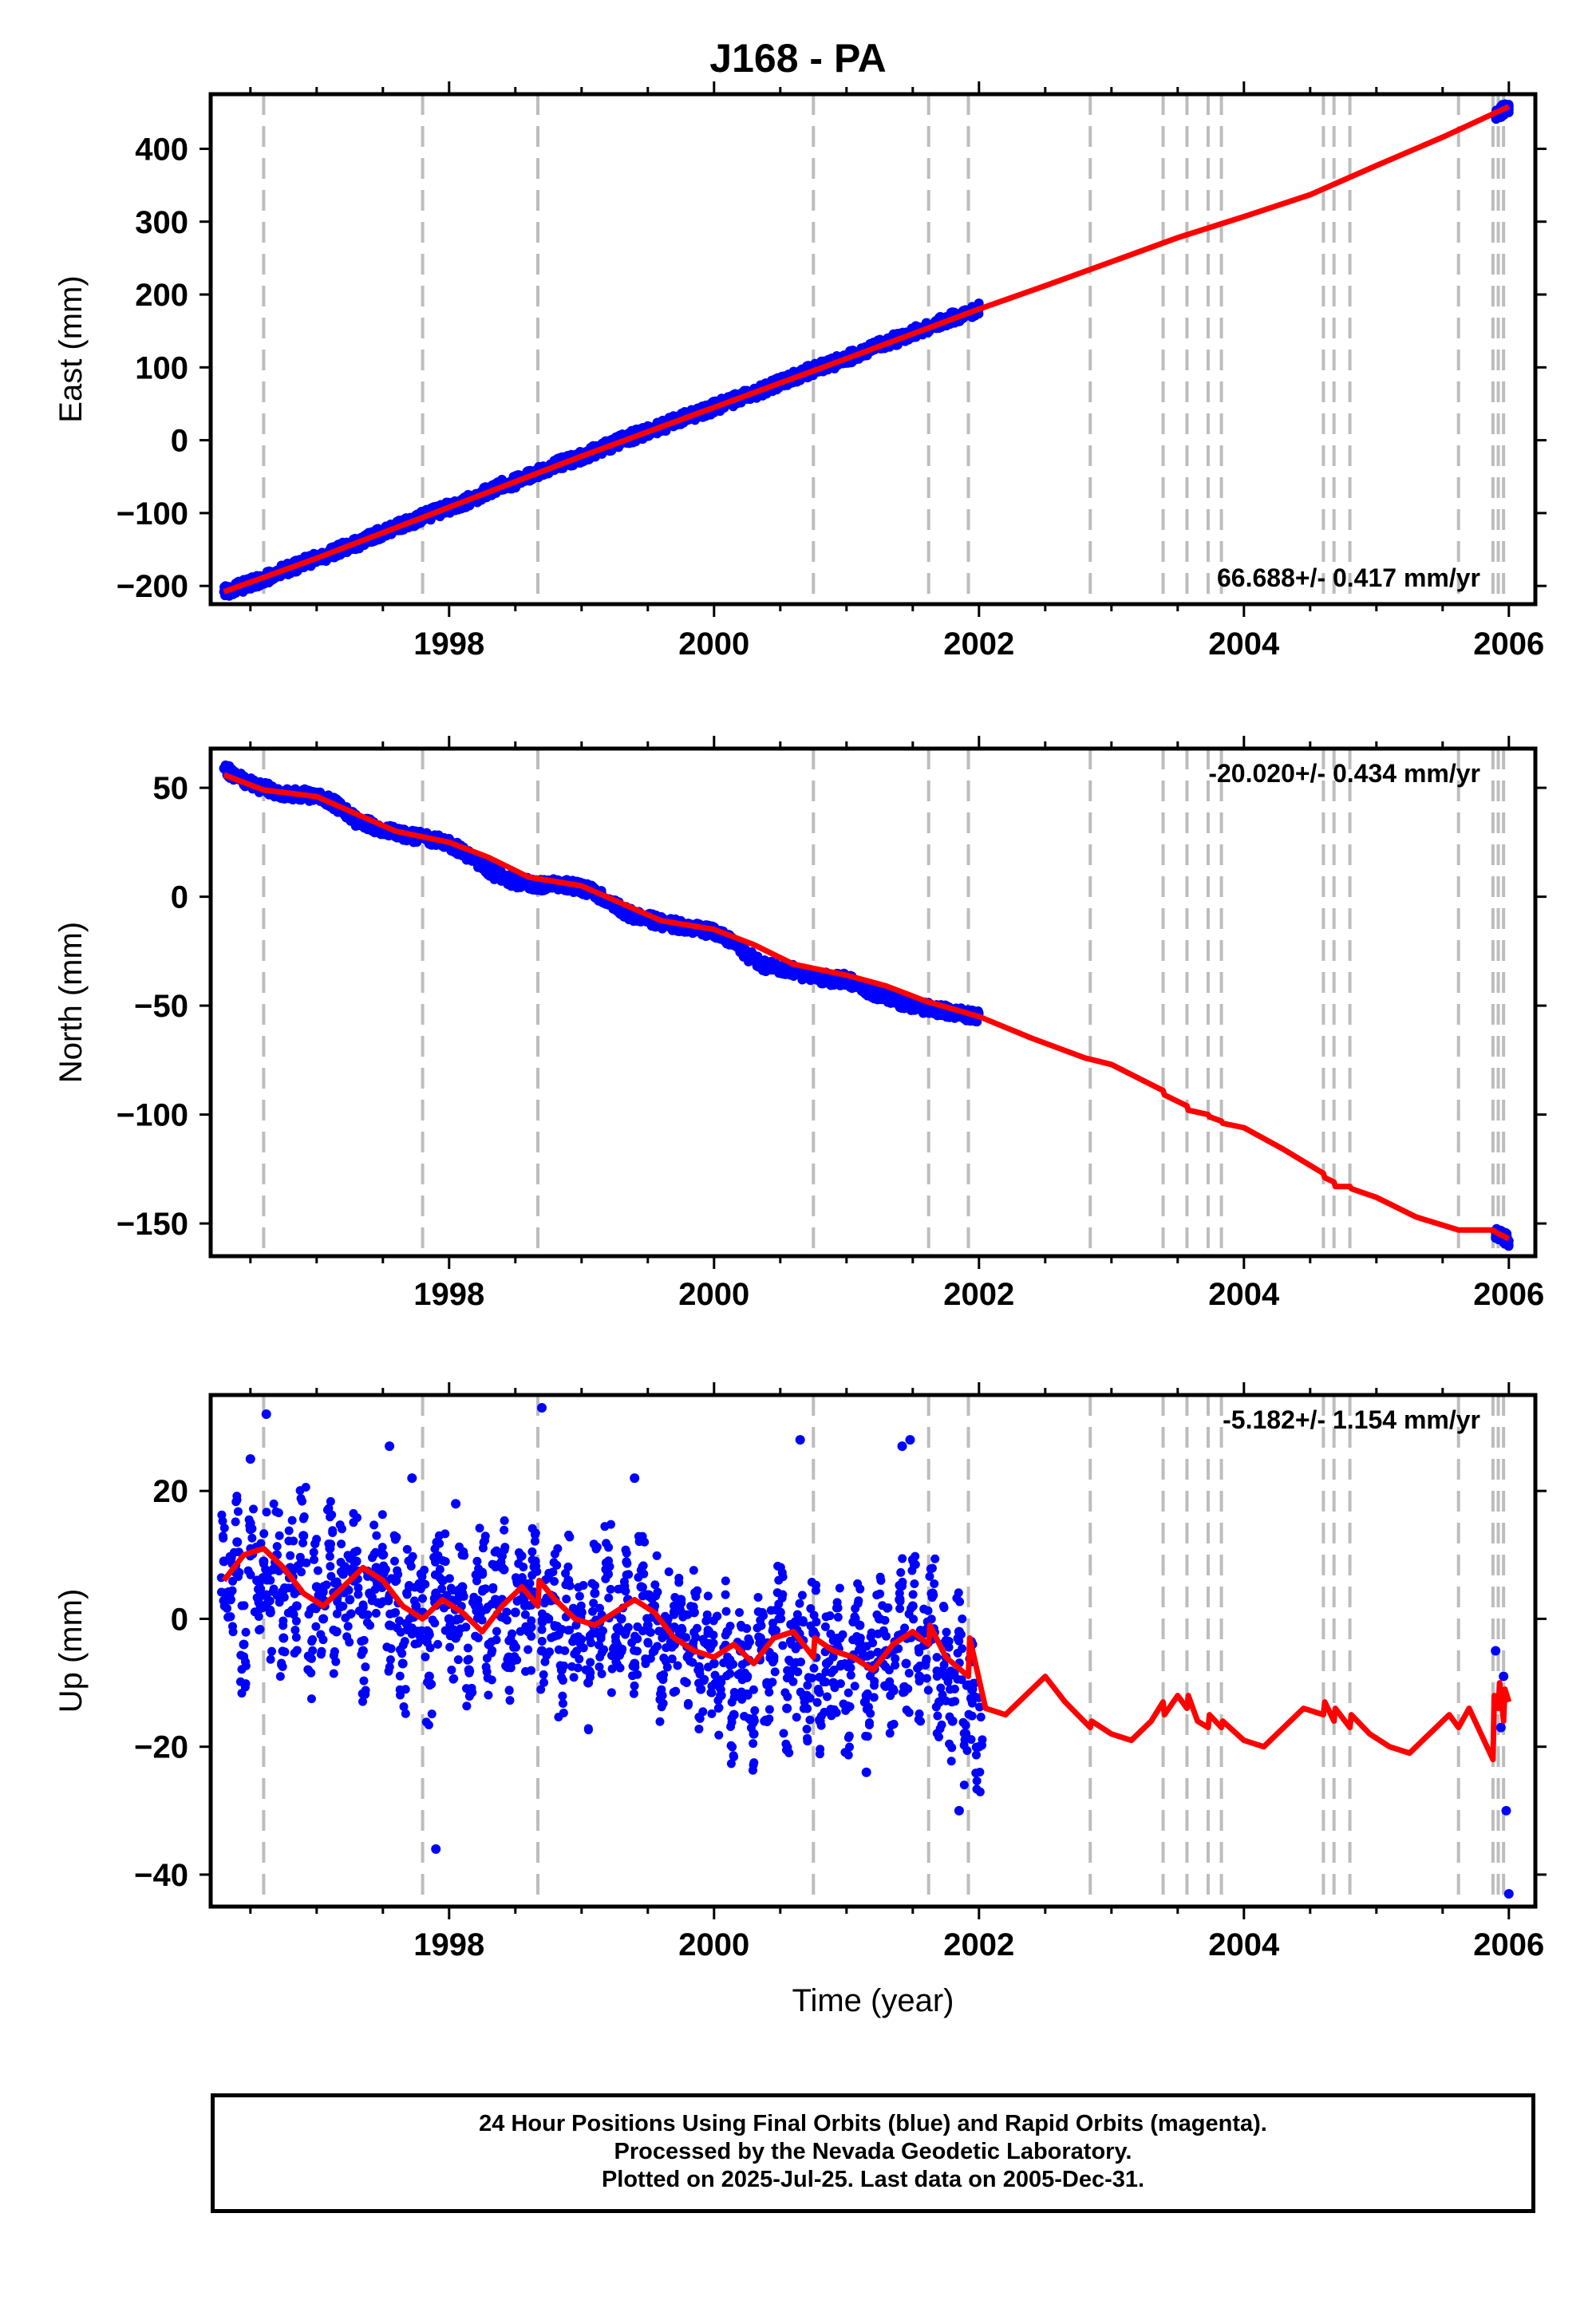 The width and height of the screenshot is (1596, 2316). What do you see at coordinates (71, 348) in the screenshot?
I see `y-axis-label: East (mm)` at bounding box center [71, 348].